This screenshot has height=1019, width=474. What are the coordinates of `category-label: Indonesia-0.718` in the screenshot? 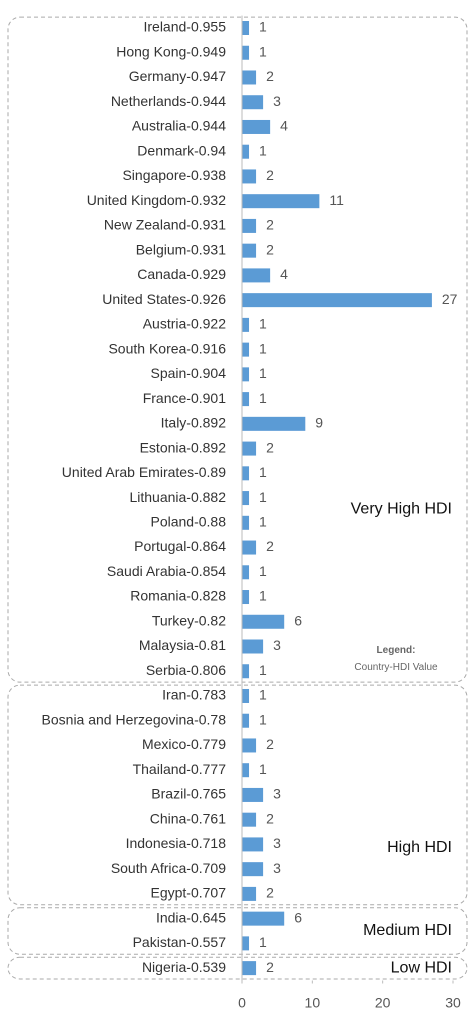 It's located at (176, 843).